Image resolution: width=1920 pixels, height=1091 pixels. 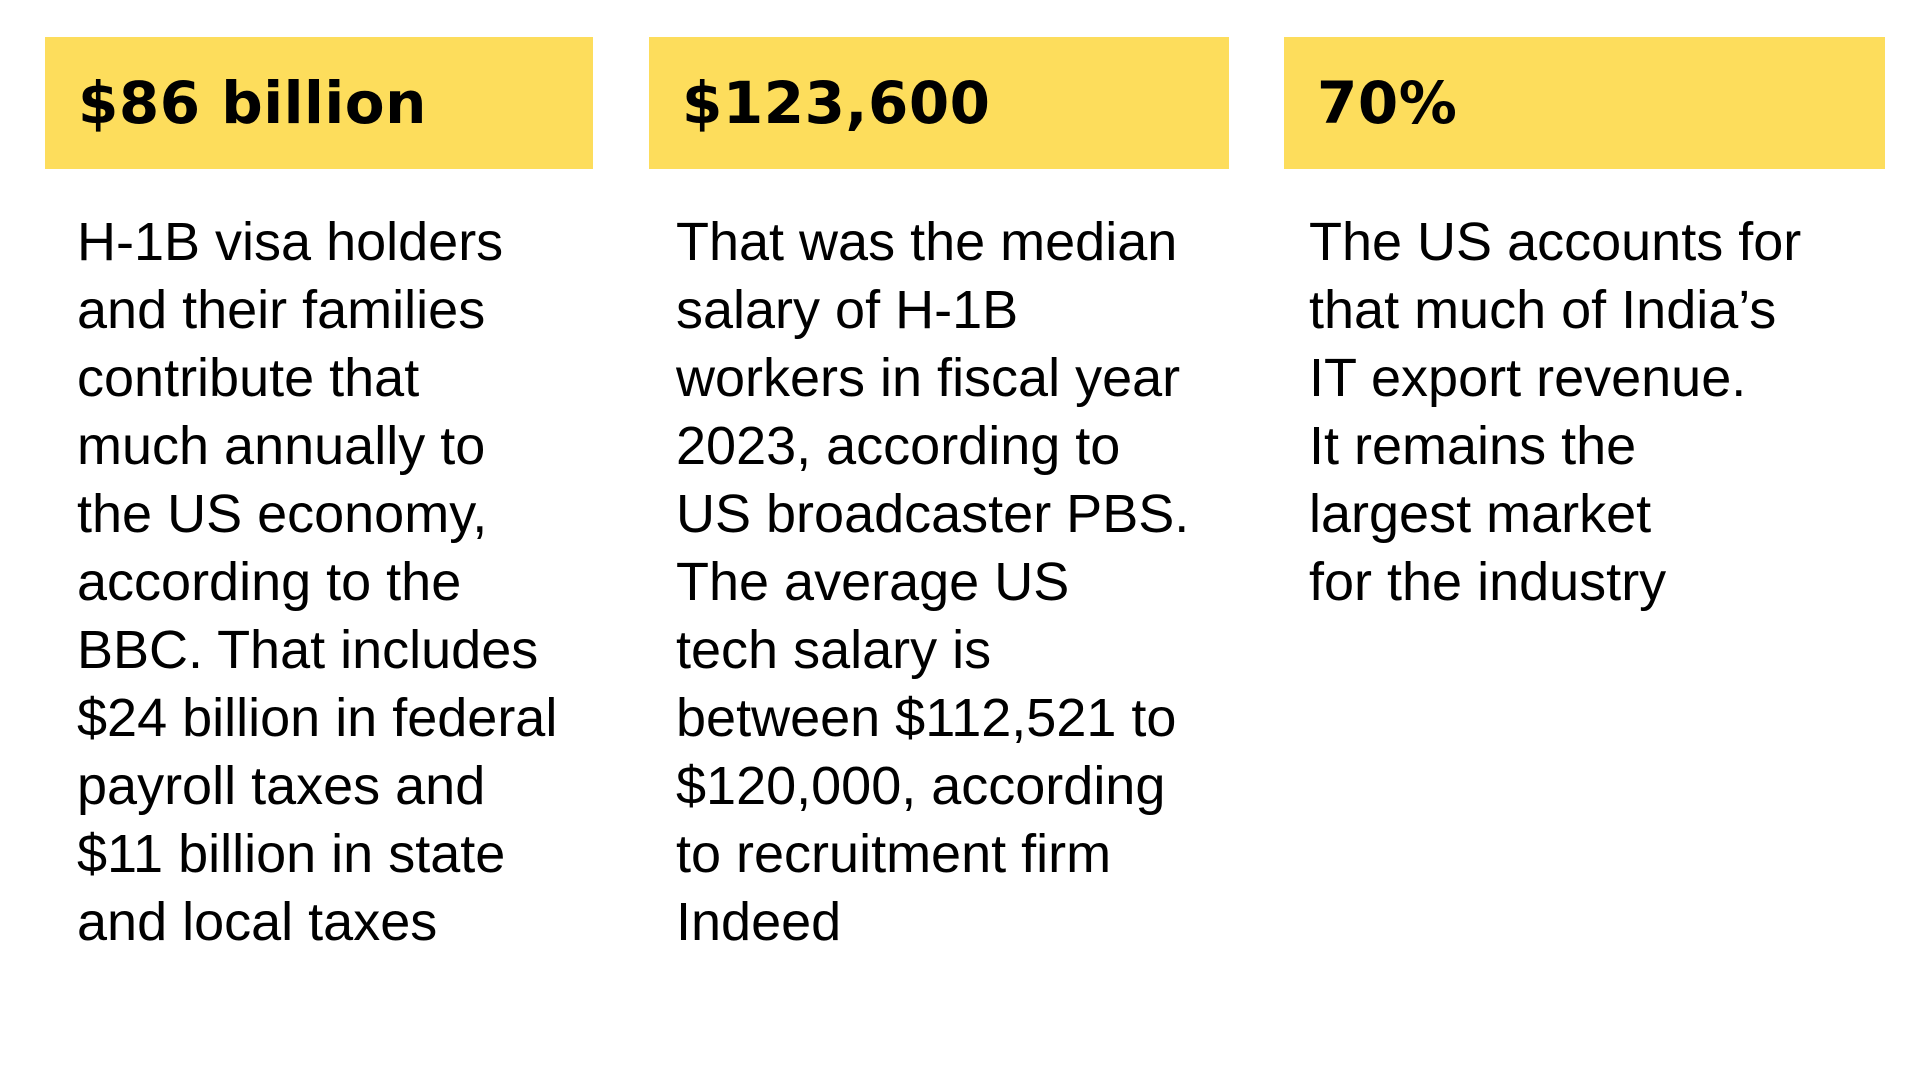 What do you see at coordinates (291, 854) in the screenshot?
I see `description-line: $11 billion in state` at bounding box center [291, 854].